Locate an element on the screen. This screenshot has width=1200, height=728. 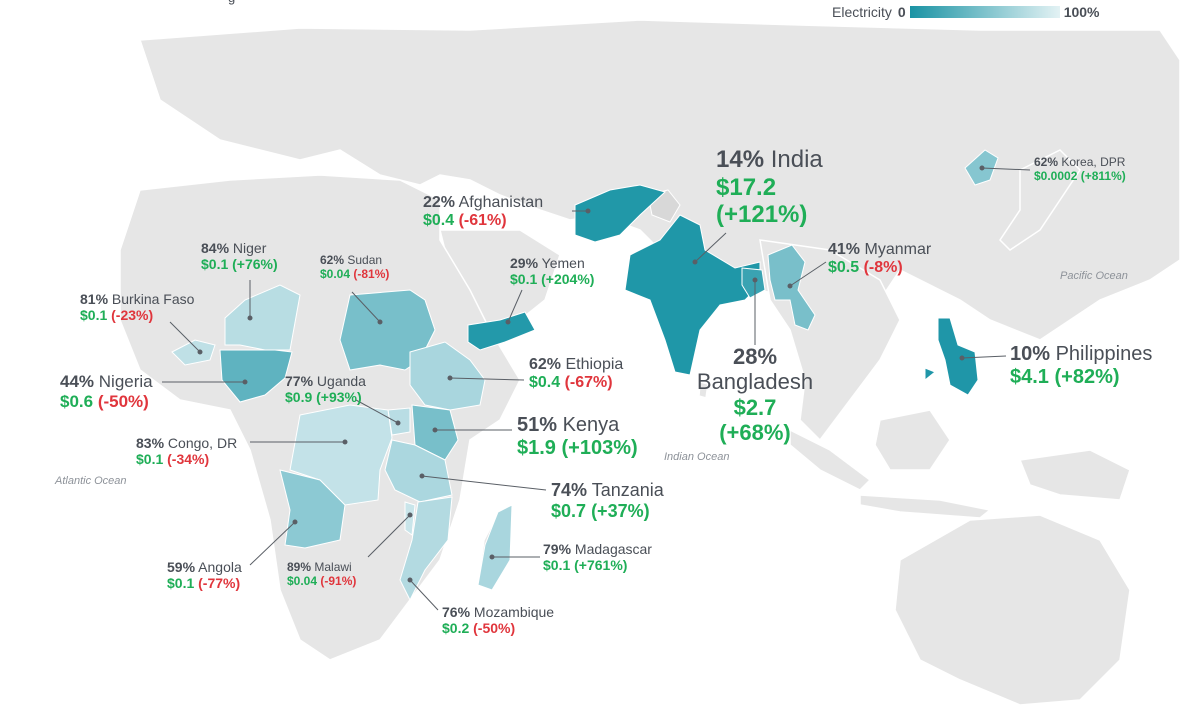
congo-name: Congo, DR is located at coordinates (202, 443).